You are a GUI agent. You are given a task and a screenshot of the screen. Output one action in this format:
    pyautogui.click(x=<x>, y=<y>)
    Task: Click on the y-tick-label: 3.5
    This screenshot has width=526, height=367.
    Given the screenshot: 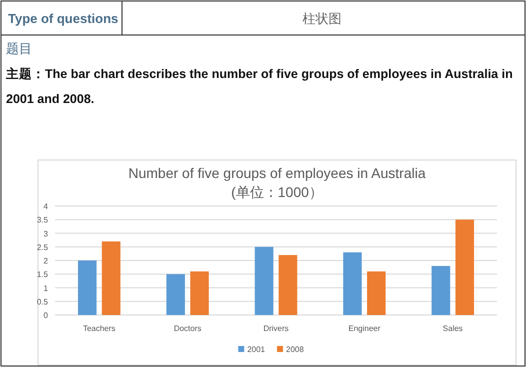 What is the action you would take?
    pyautogui.click(x=42, y=220)
    